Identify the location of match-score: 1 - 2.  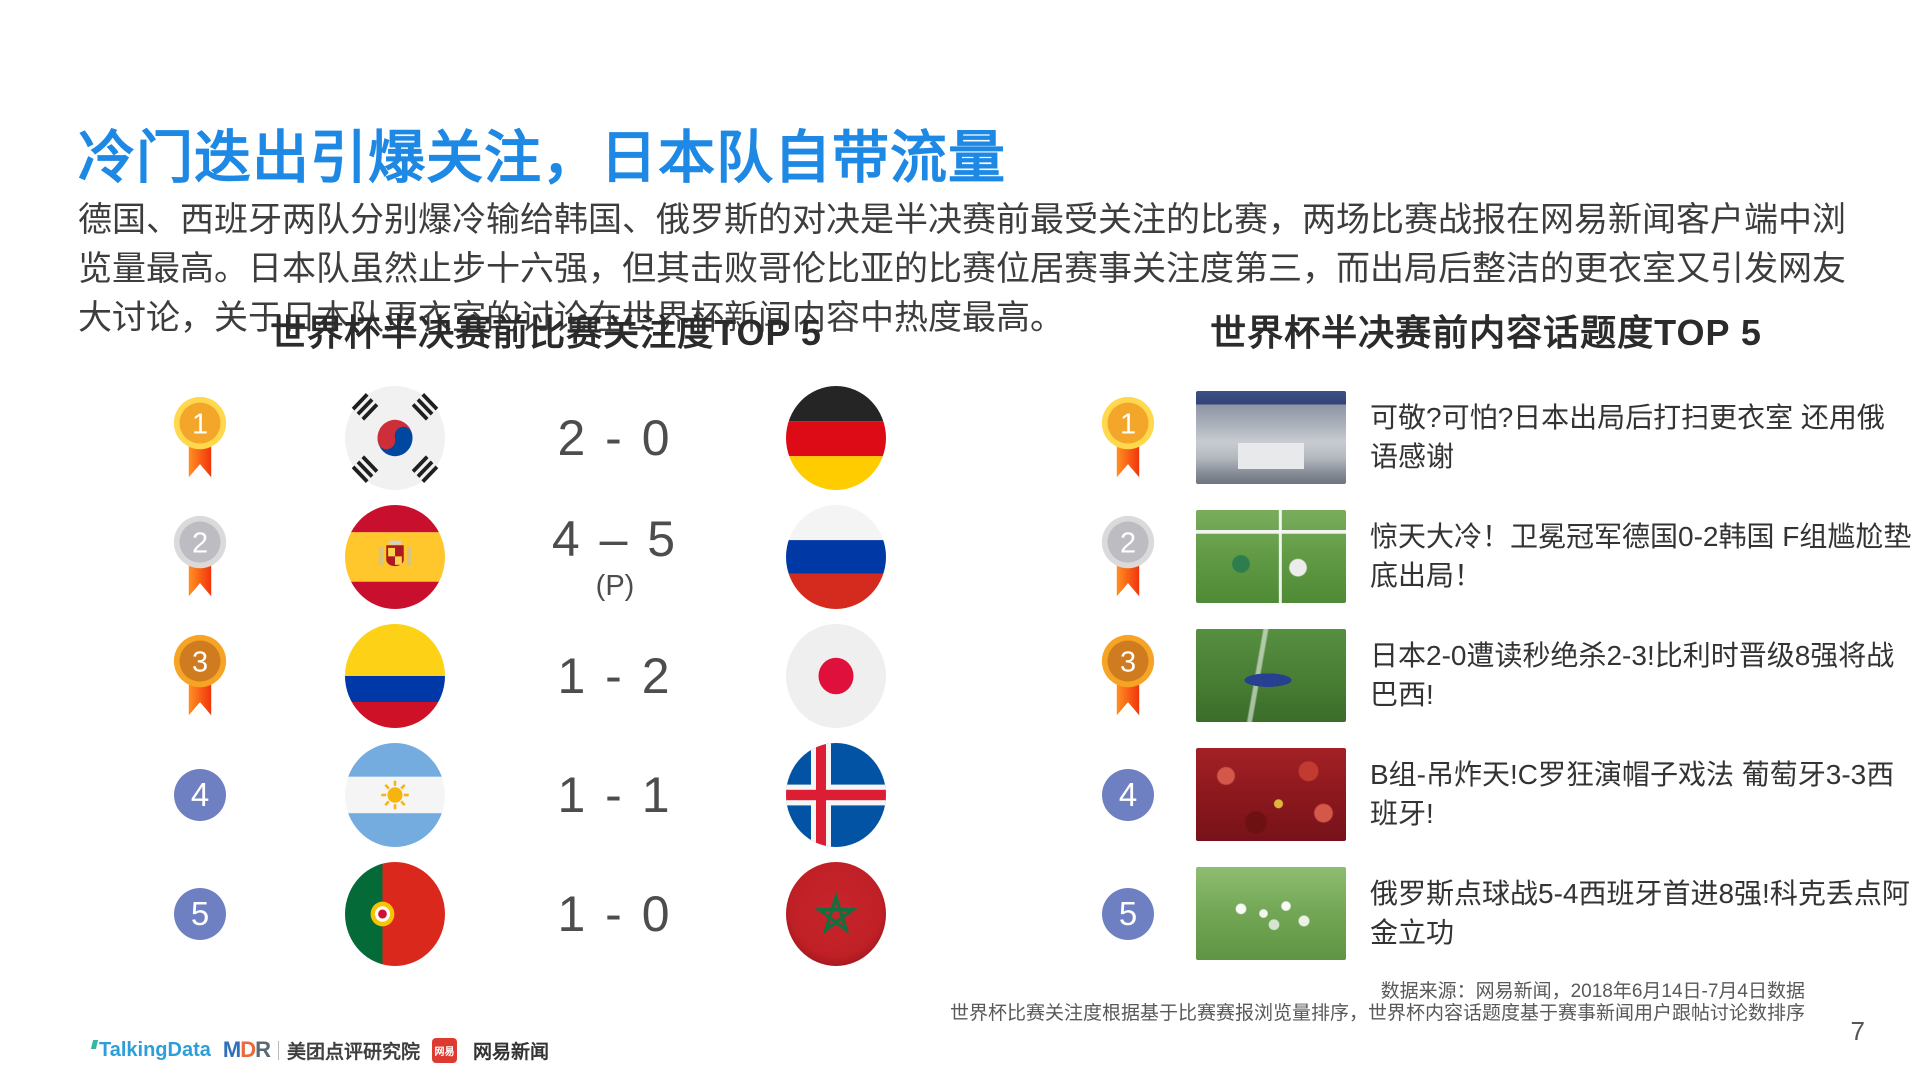
(615, 675).